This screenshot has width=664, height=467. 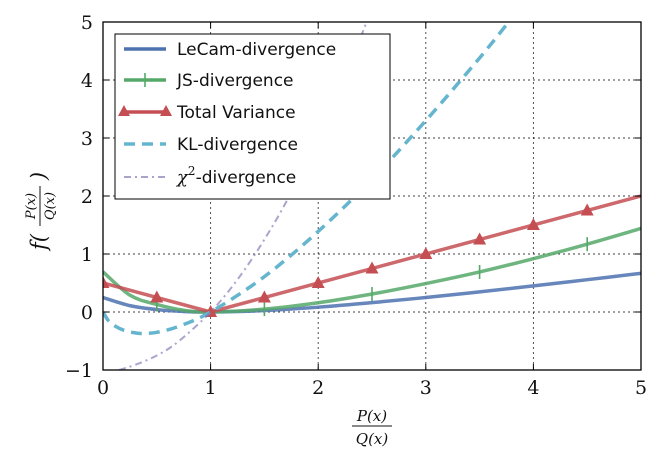 What do you see at coordinates (641, 388) in the screenshot?
I see `x-tick-label: 5` at bounding box center [641, 388].